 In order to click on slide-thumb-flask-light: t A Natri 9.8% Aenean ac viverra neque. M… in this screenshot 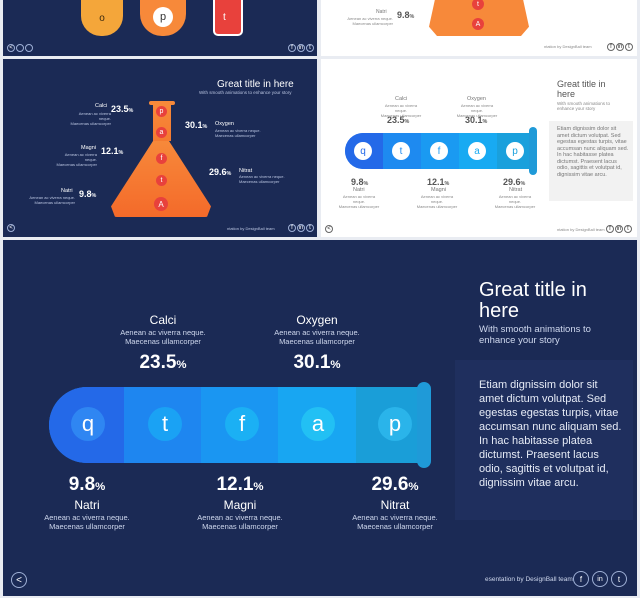, I will do `click(479, 28)`.